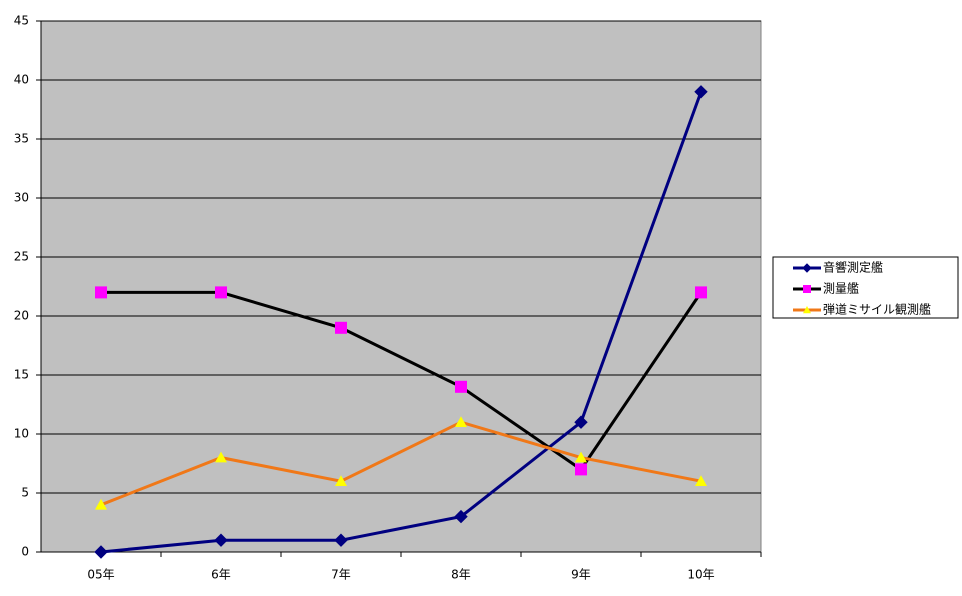 The height and width of the screenshot is (596, 962). What do you see at coordinates (21, 375) in the screenshot?
I see `y-tick-label: 15` at bounding box center [21, 375].